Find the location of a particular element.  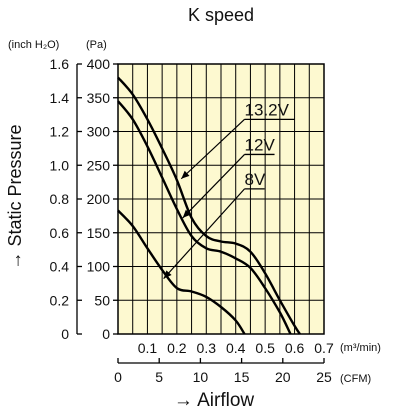

x-tick-label-m3: 0.2 is located at coordinates (177, 348).